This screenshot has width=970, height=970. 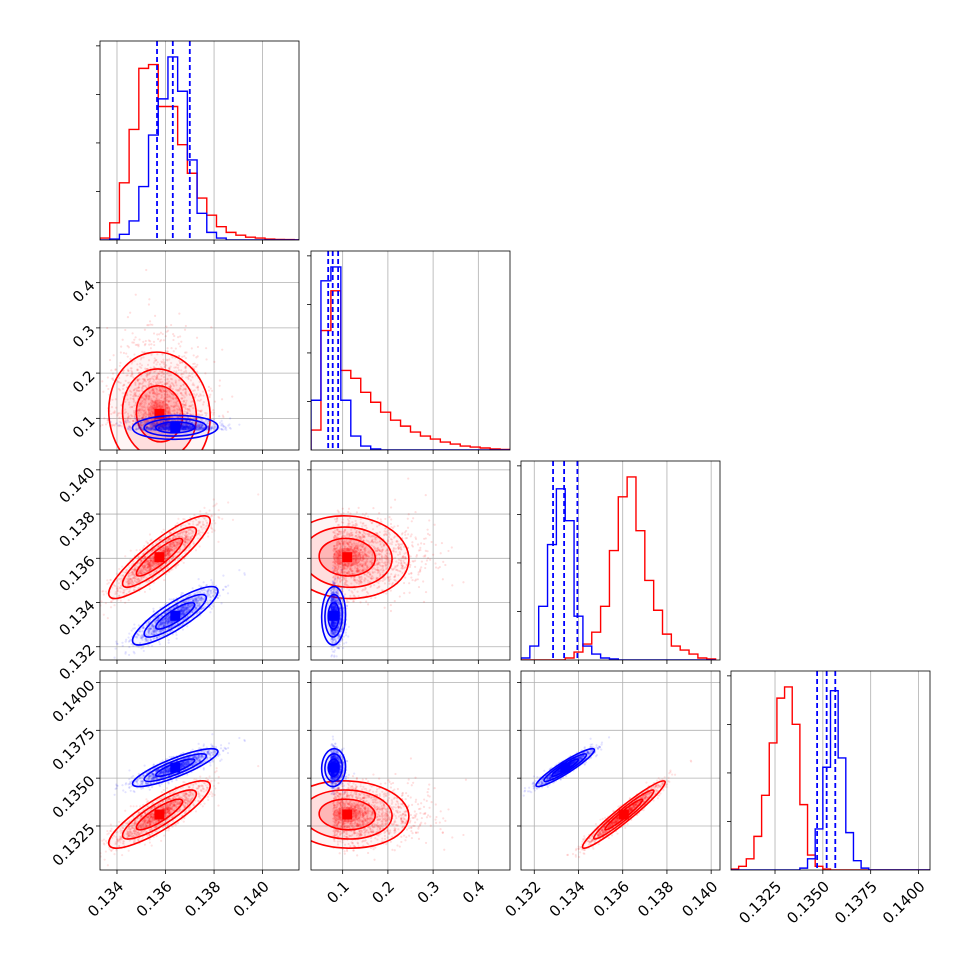 What do you see at coordinates (904, 903) in the screenshot?
I see `x-tick-label: 0.1400` at bounding box center [904, 903].